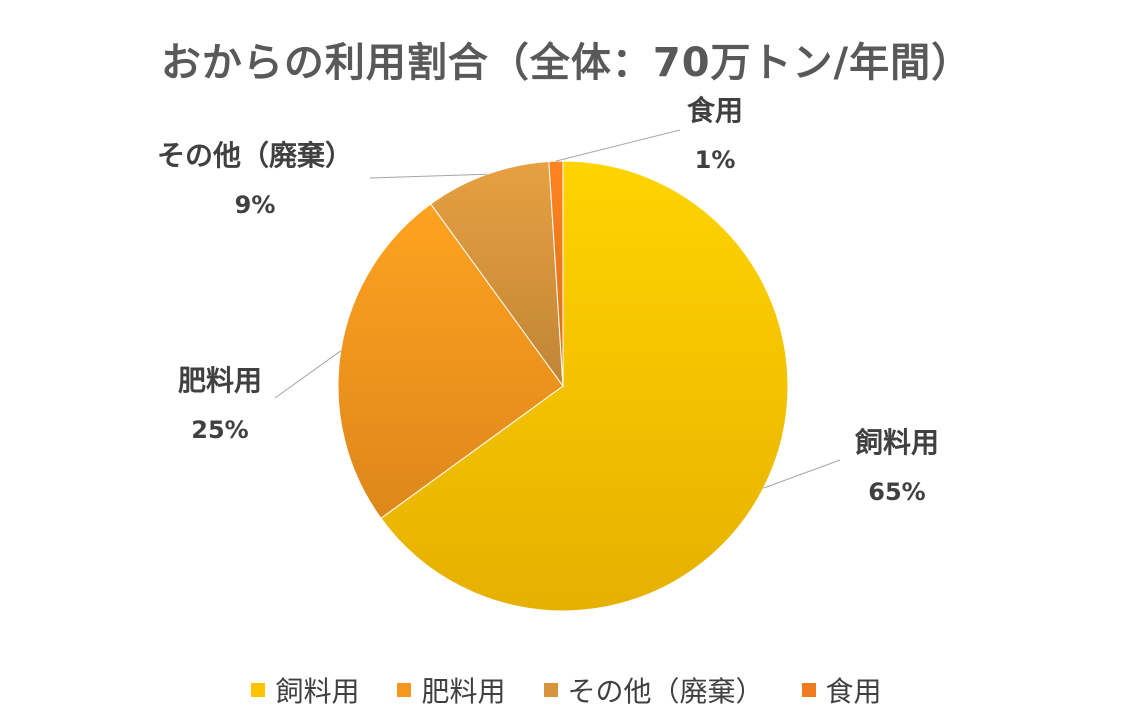 Image resolution: width=1133 pixels, height=718 pixels. What do you see at coordinates (463, 691) in the screenshot?
I see `legend-label: 肥料用` at bounding box center [463, 691].